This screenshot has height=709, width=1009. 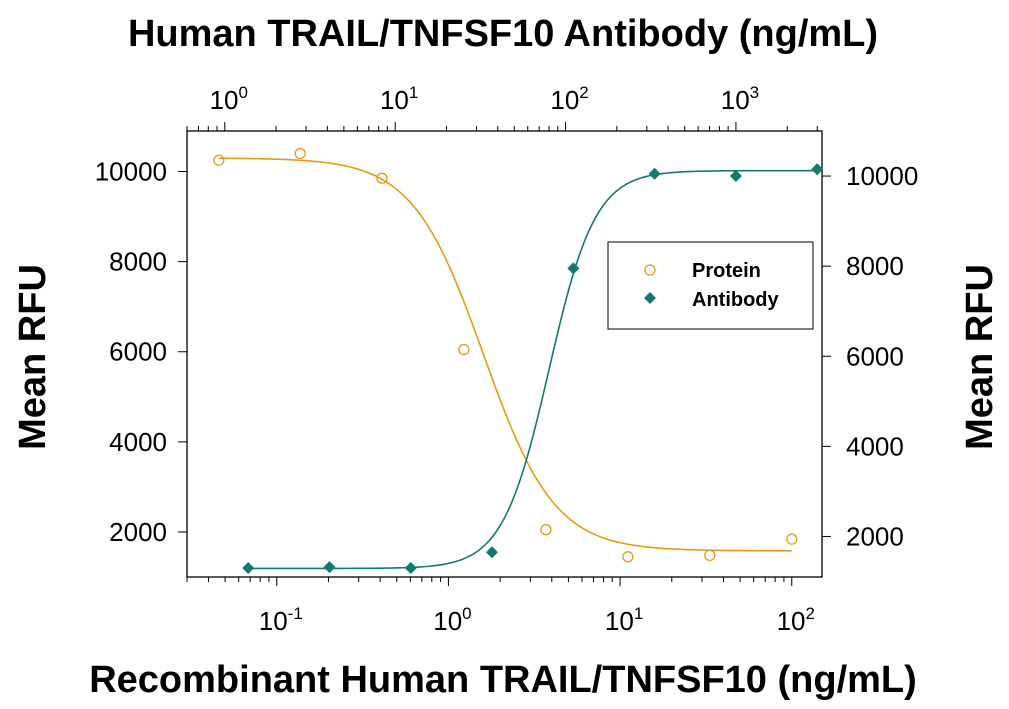 I want to click on x-bottom-tick-label: 10⁻¹, so click(x=281, y=620).